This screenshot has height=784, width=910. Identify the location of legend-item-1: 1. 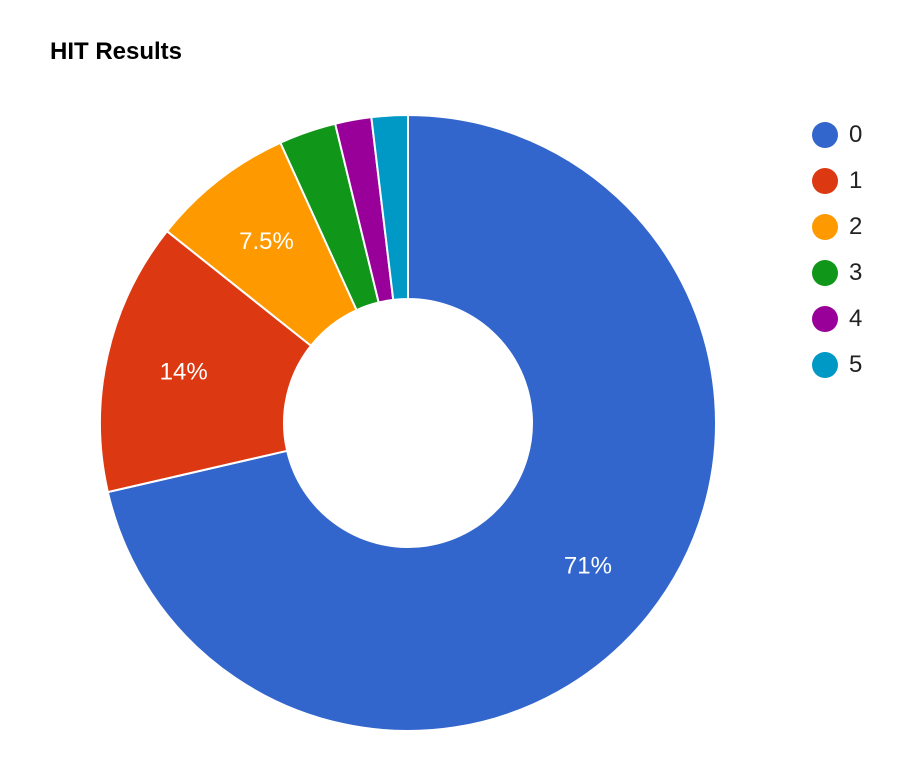
(857, 181).